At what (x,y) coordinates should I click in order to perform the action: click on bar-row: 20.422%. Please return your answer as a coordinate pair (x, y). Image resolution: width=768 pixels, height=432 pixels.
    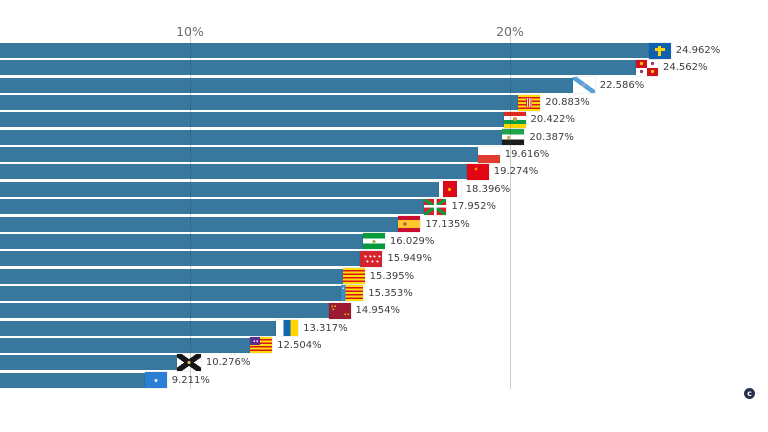
    Looking at the image, I should click on (384, 119).